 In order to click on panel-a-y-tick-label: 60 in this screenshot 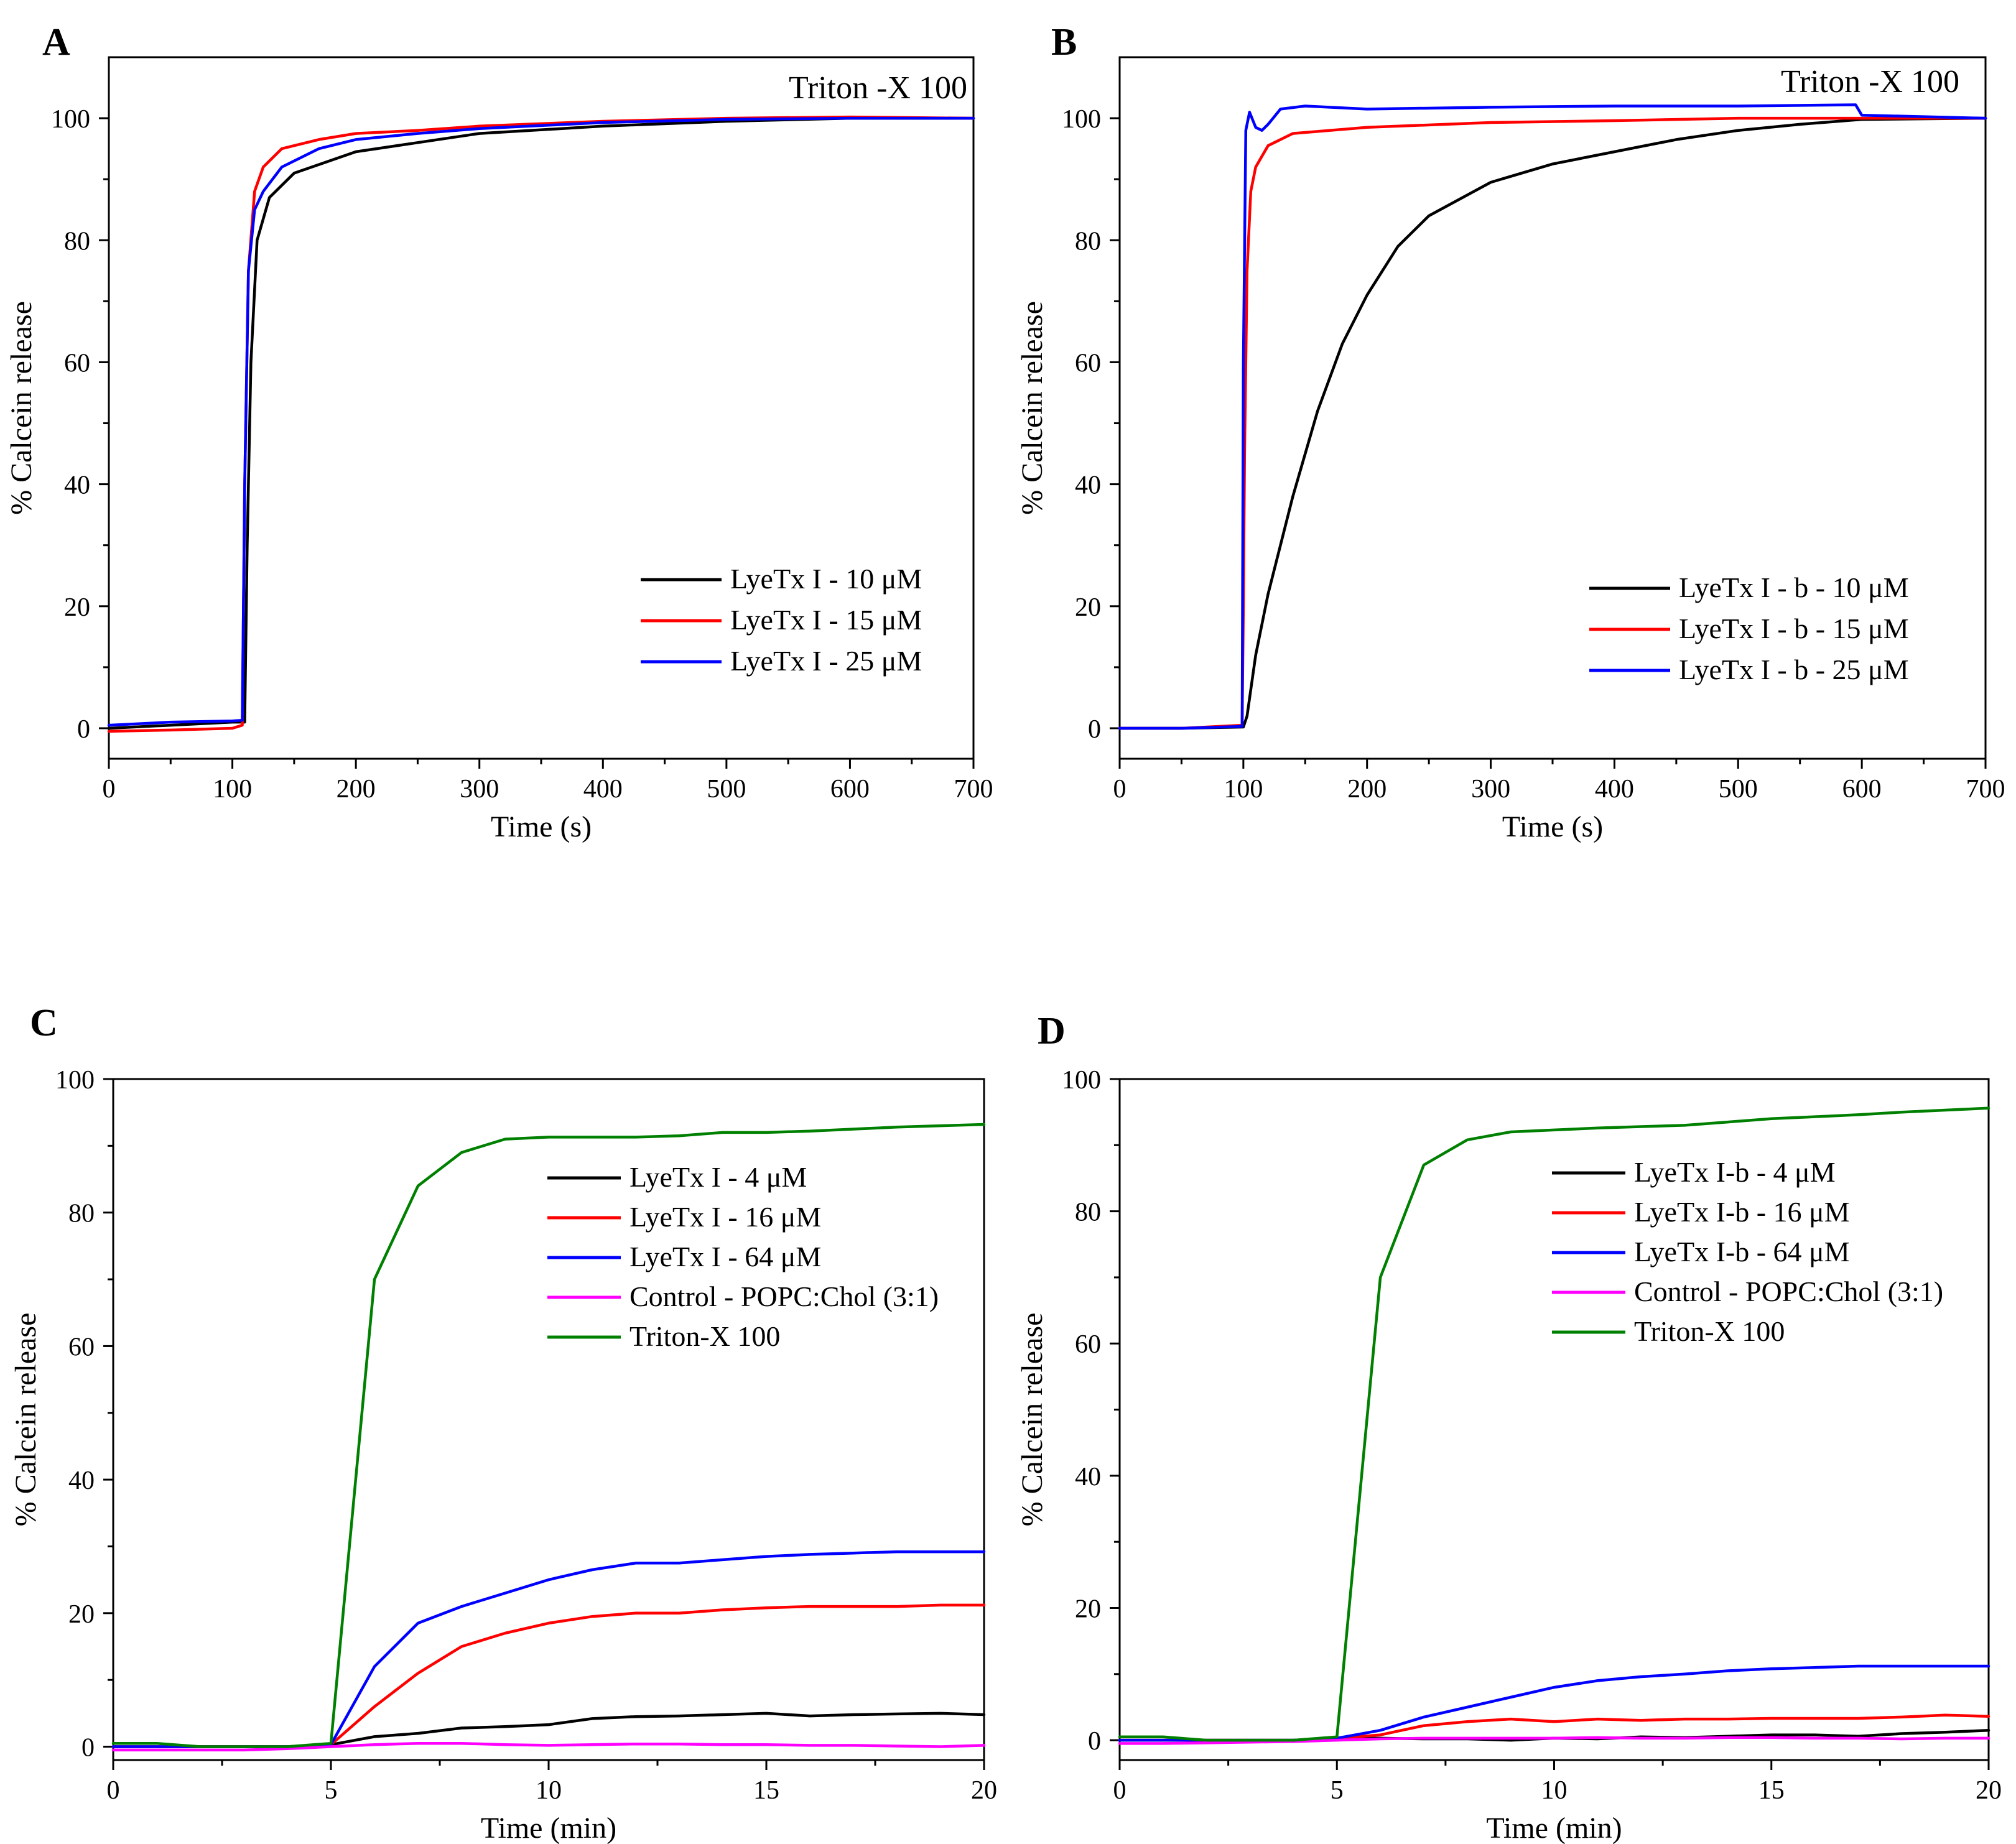, I will do `click(77, 363)`.